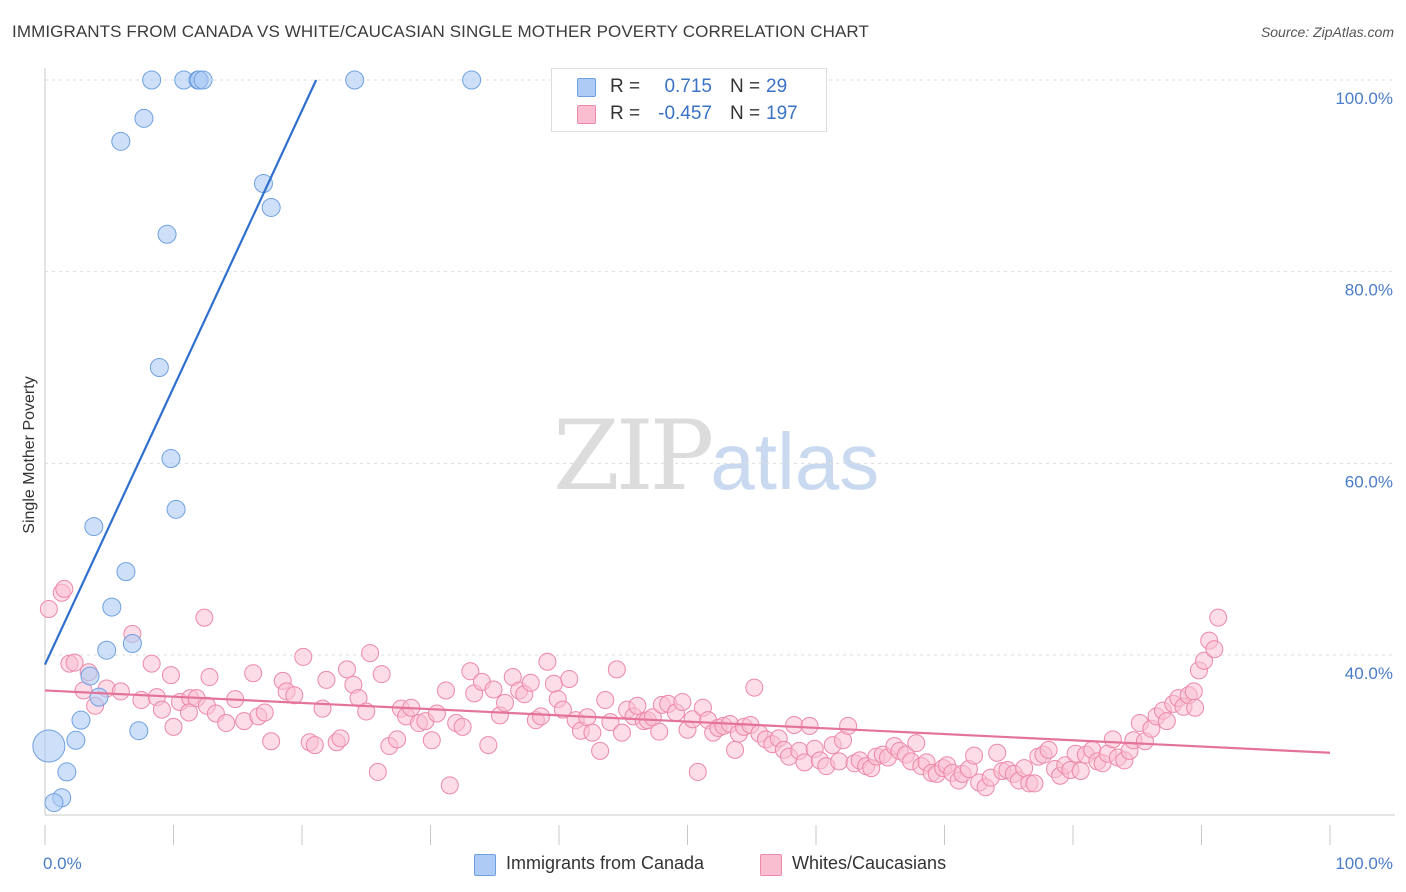 This screenshot has width=1406, height=892. I want to click on x-tick-label-min: 0.0%, so click(62, 863).